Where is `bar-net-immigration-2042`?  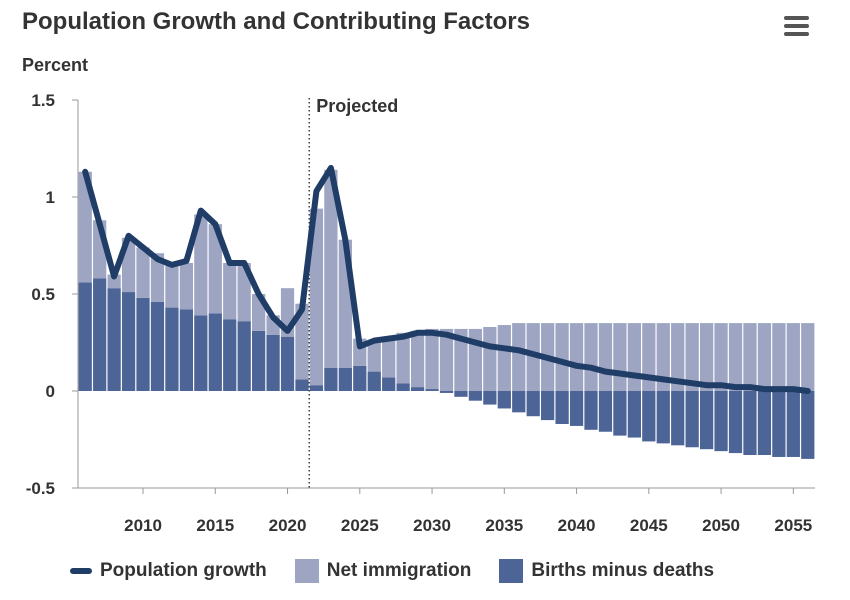 bar-net-immigration-2042 is located at coordinates (605, 357).